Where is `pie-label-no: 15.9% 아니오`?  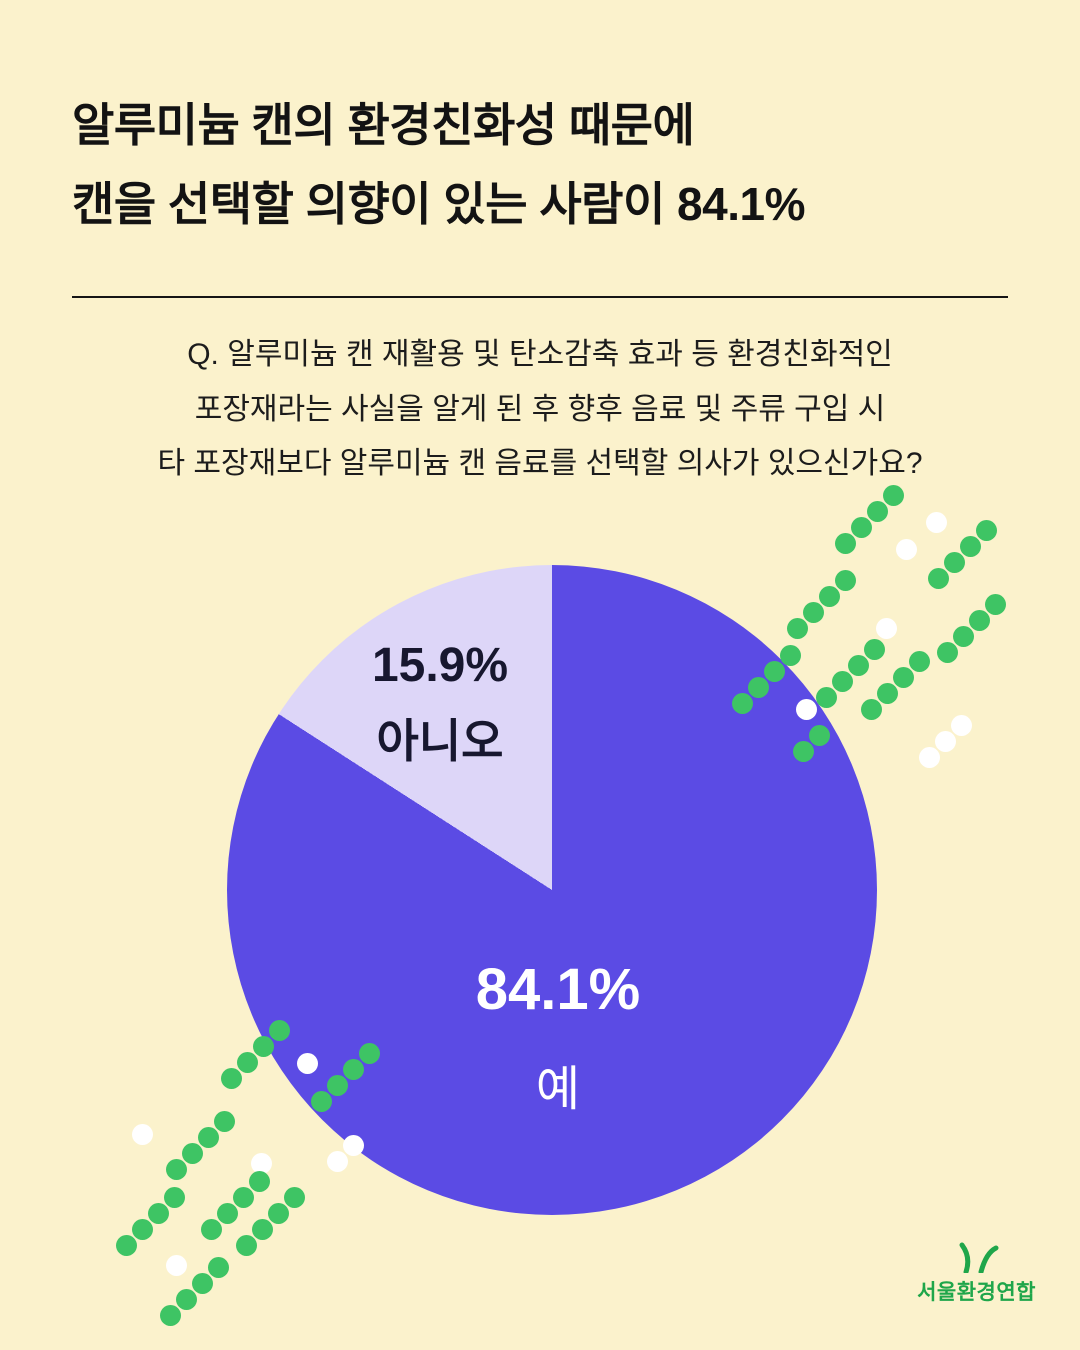 pie-label-no: 15.9% 아니오 is located at coordinates (440, 704).